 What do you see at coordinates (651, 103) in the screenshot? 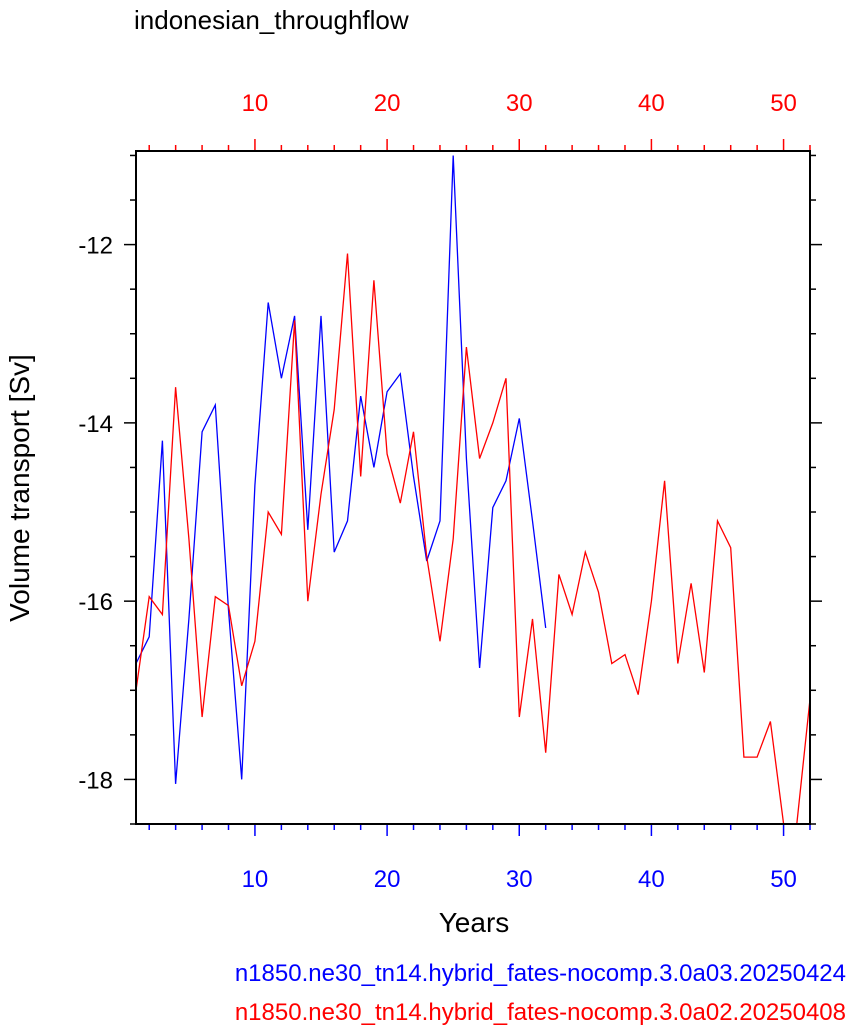
I see `x-tick-label-top: 40` at bounding box center [651, 103].